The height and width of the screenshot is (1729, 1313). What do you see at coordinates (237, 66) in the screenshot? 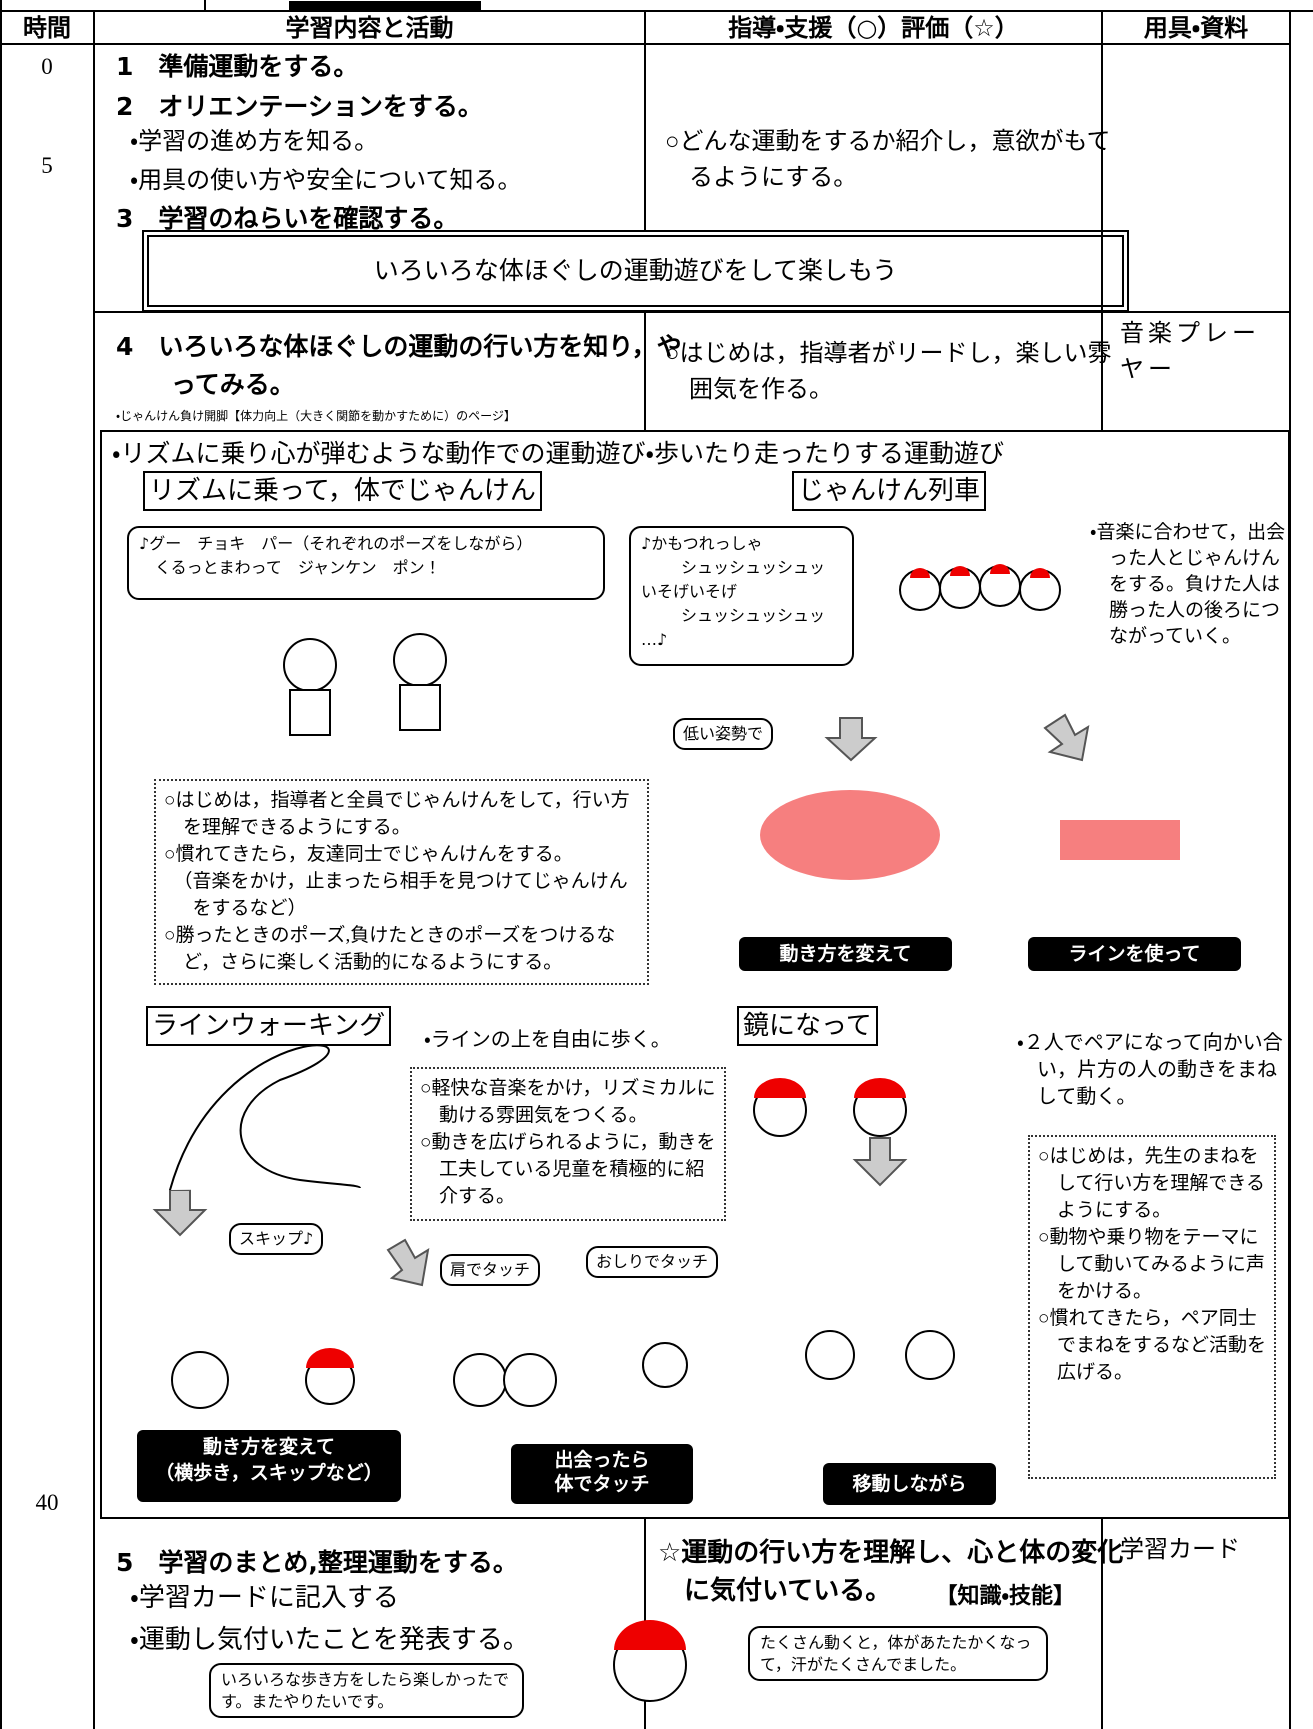
I see `step: 1 準備運動をする。` at bounding box center [237, 66].